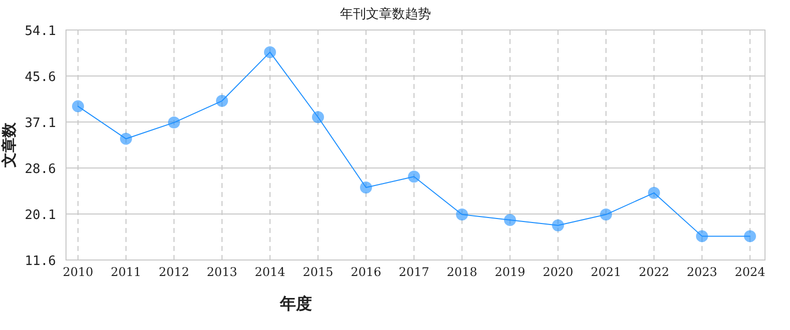 The image size is (790, 330). I want to click on x-tick-label: 2017, so click(414, 272).